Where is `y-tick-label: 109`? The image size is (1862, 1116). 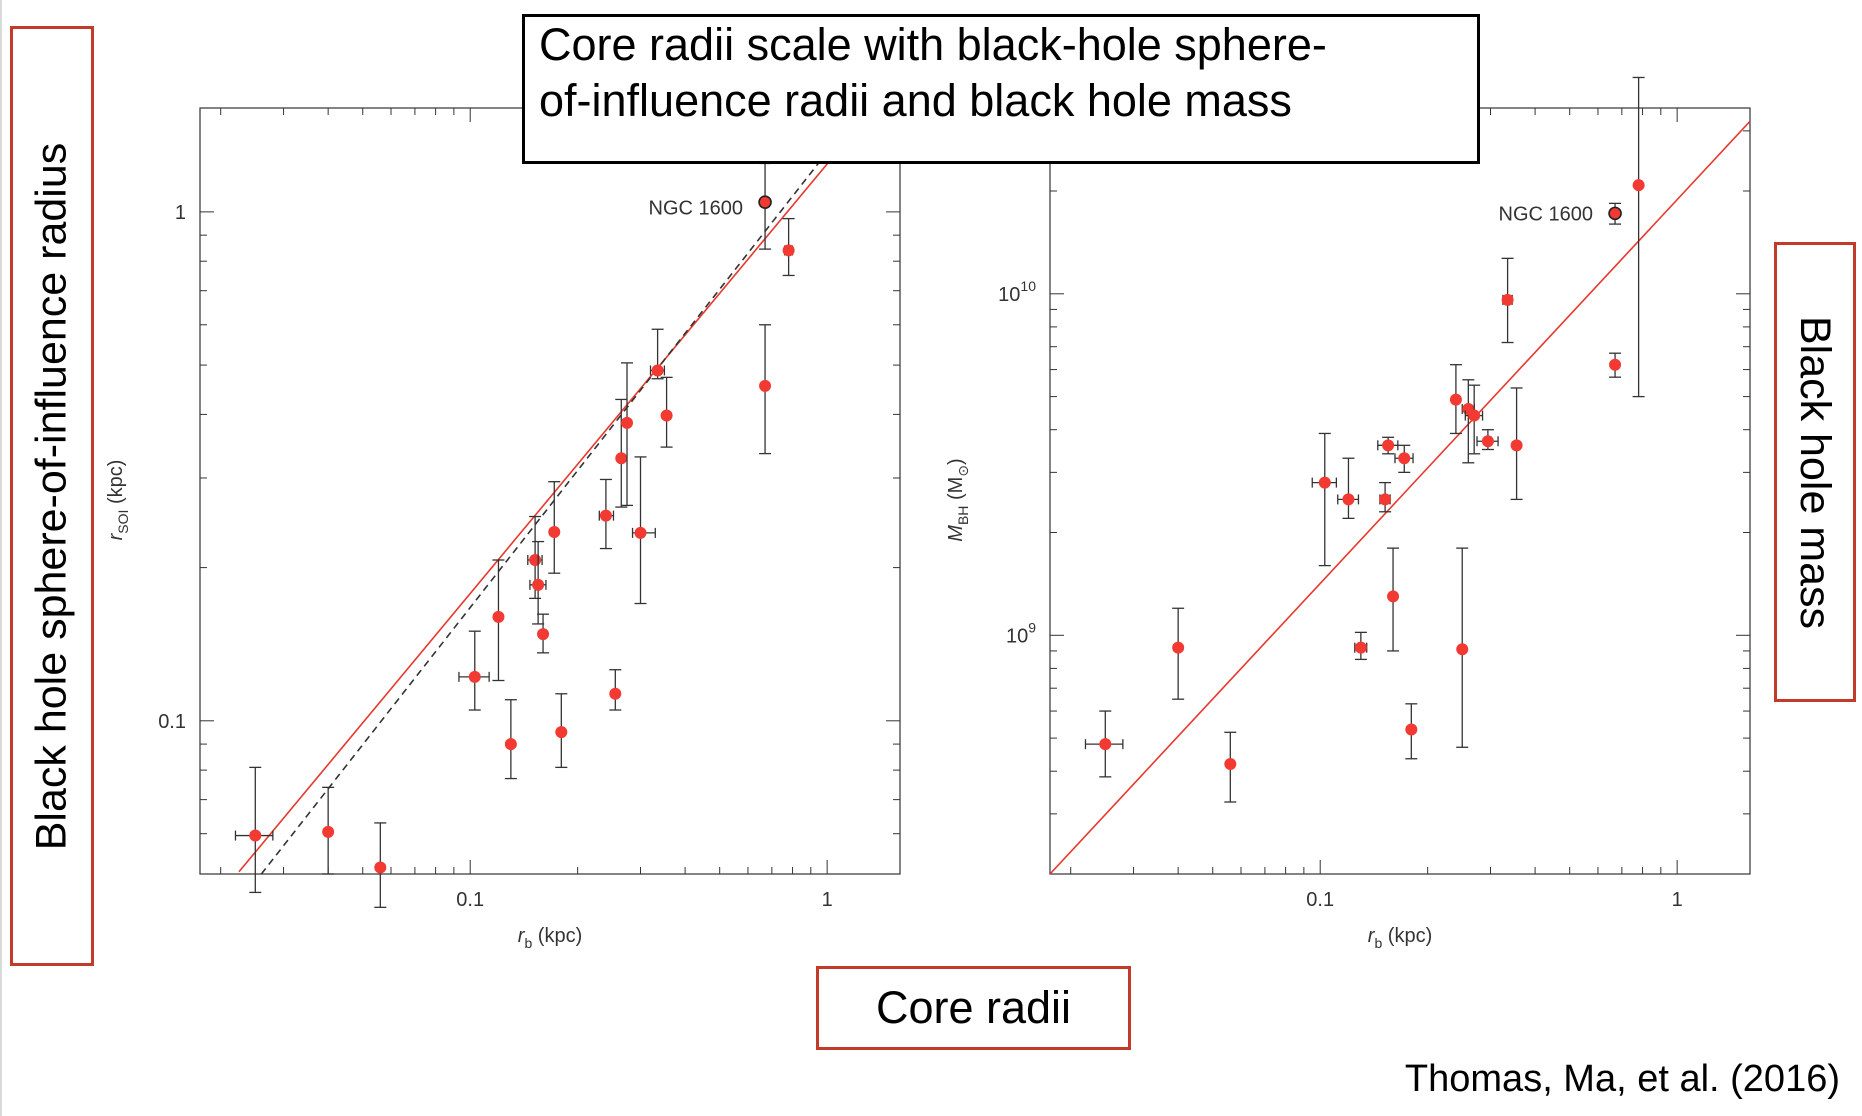
y-tick-label: 109 is located at coordinates (1021, 633).